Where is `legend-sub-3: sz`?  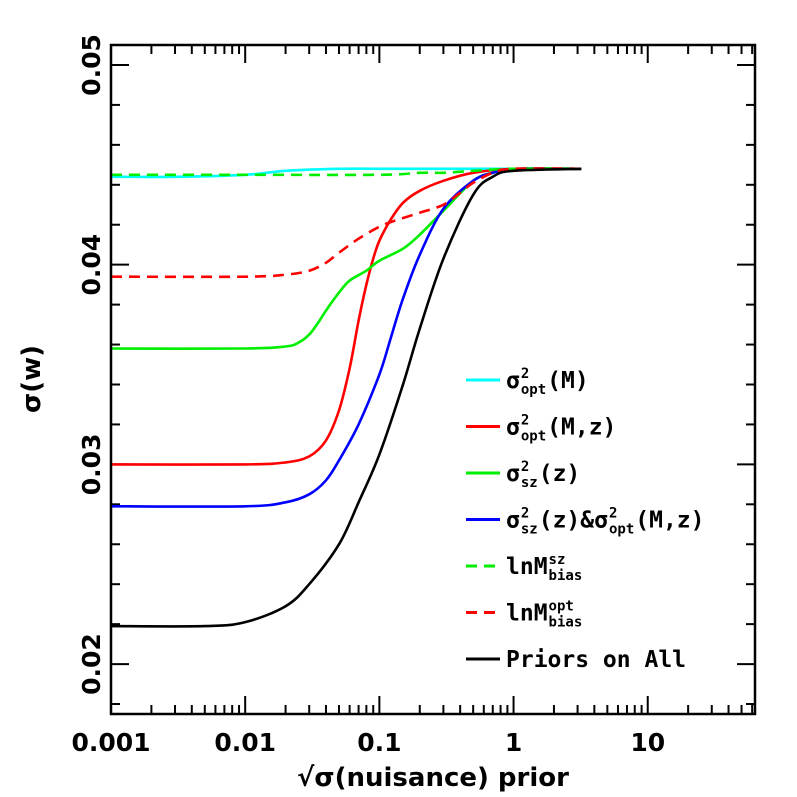
legend-sub-3: sz is located at coordinates (529, 530).